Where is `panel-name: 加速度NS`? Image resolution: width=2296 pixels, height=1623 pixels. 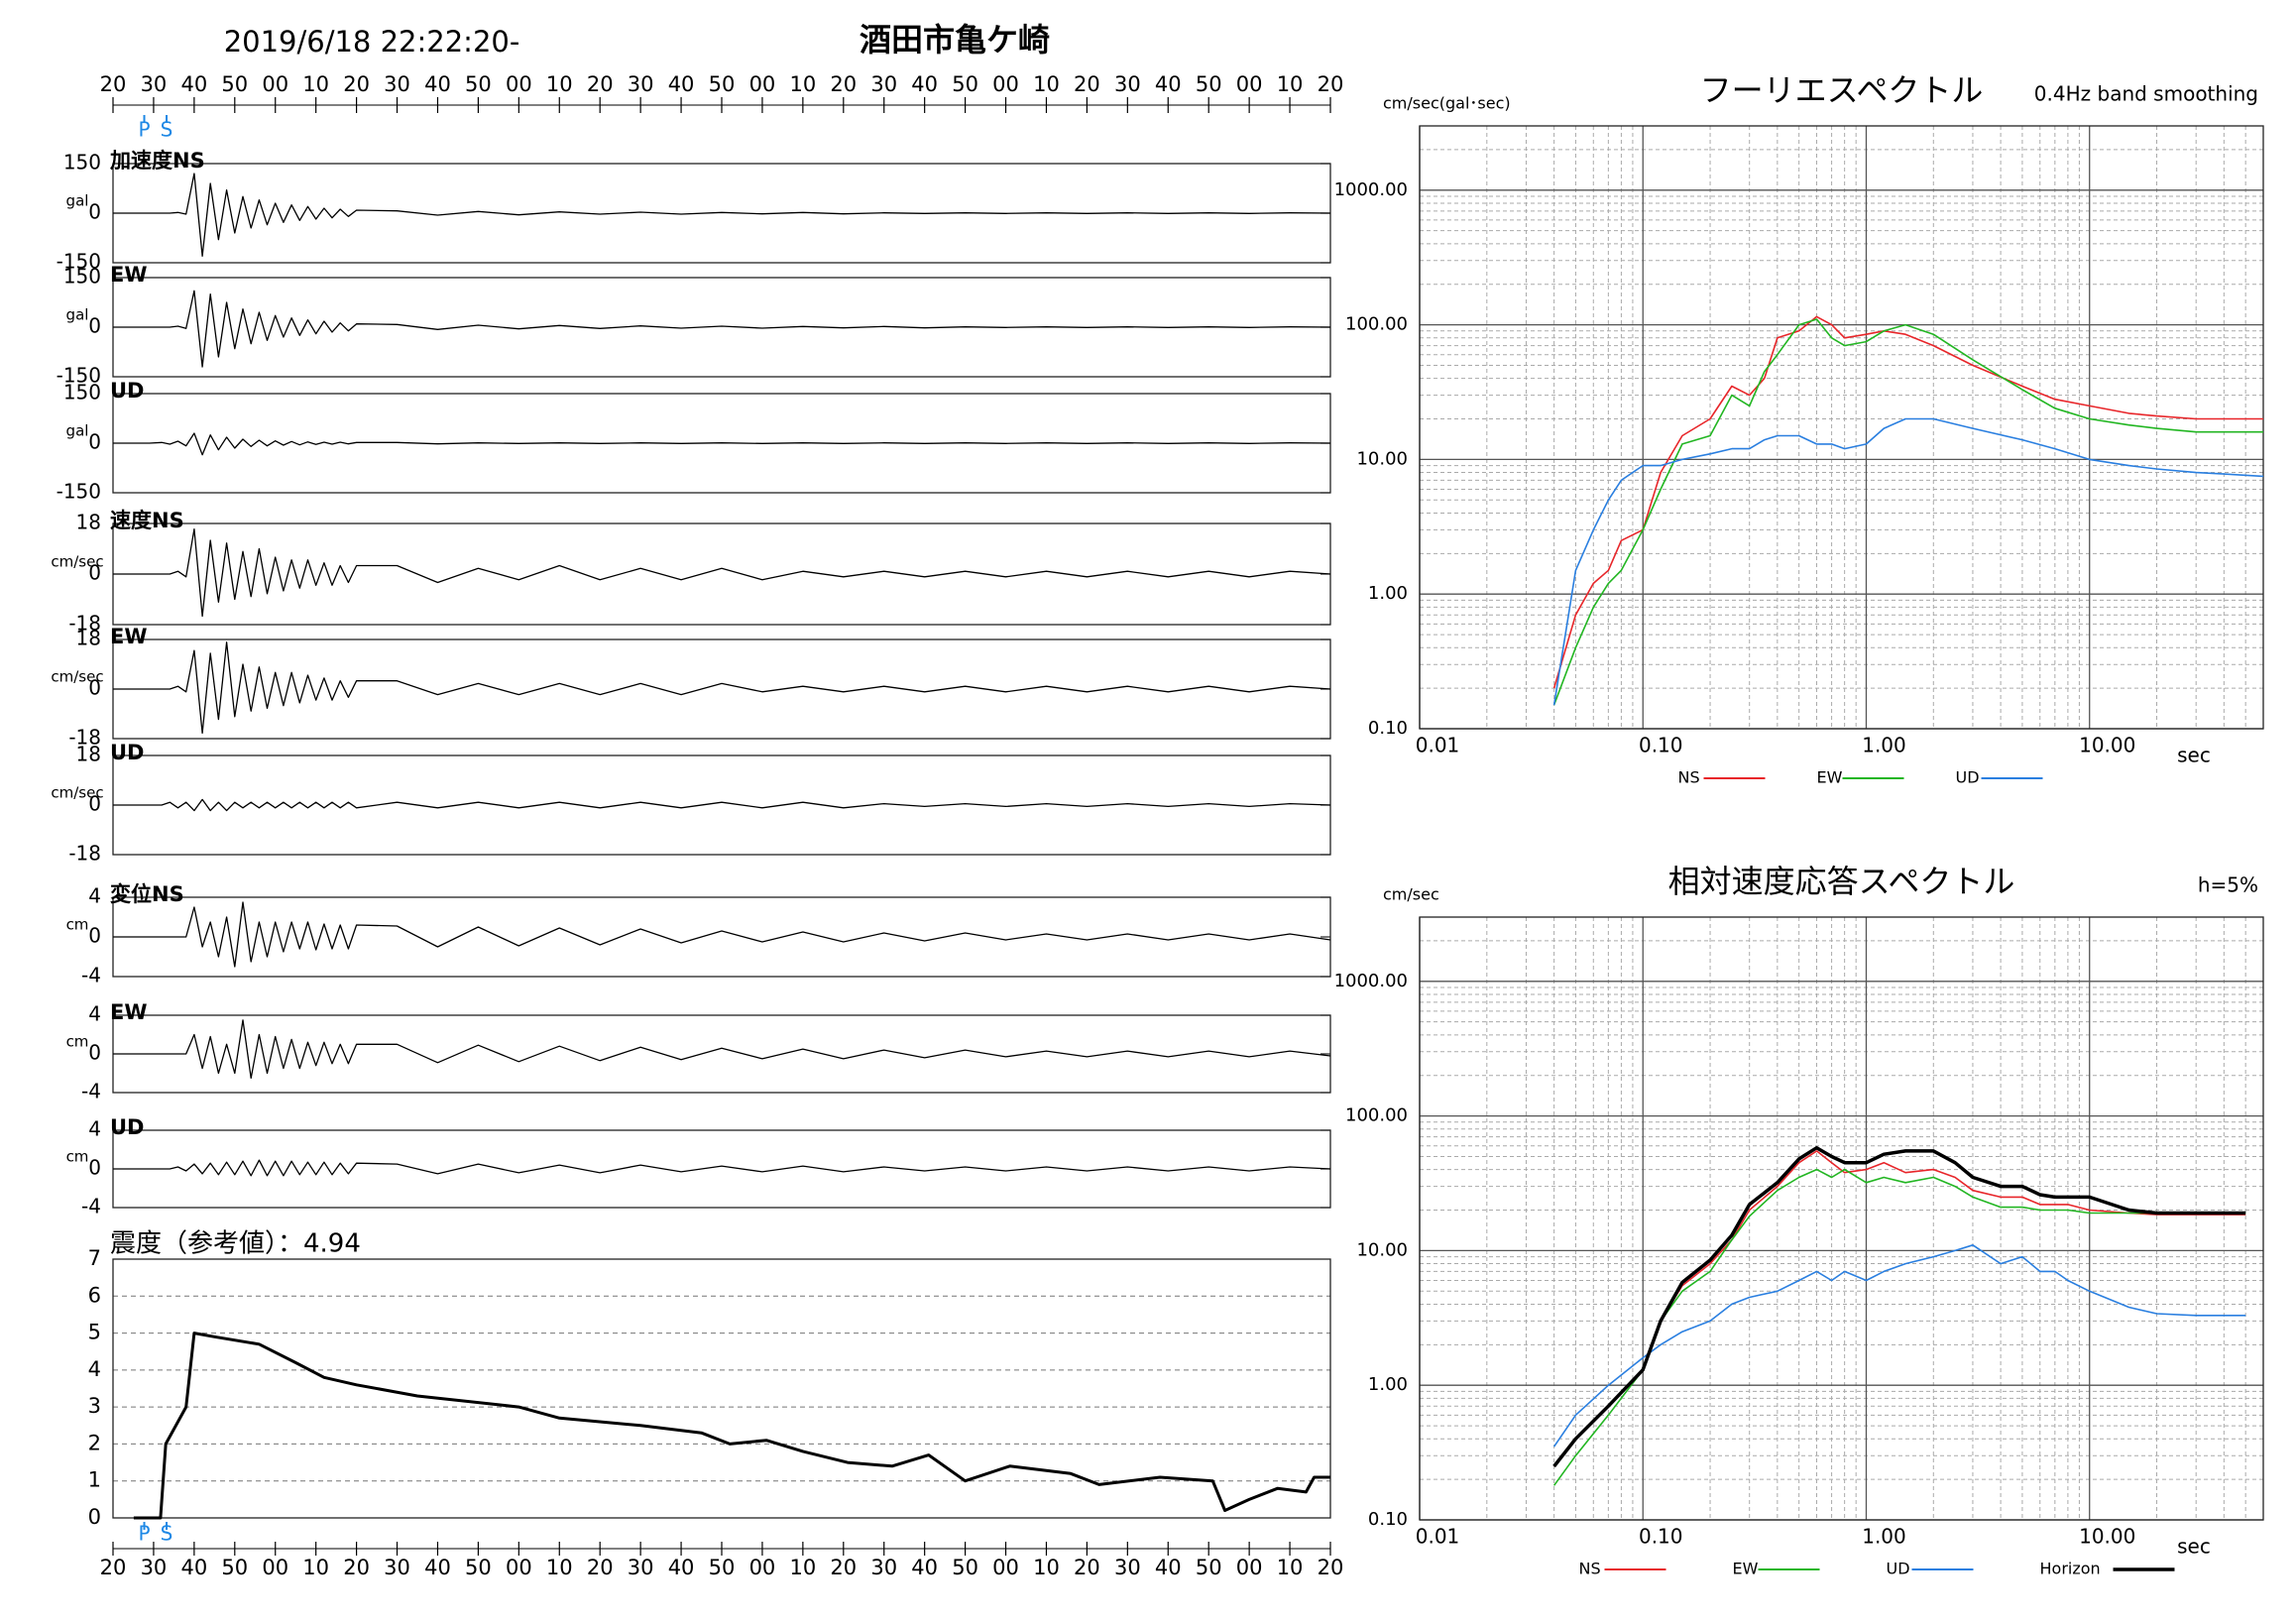
panel-name: 加速度NS is located at coordinates (157, 161).